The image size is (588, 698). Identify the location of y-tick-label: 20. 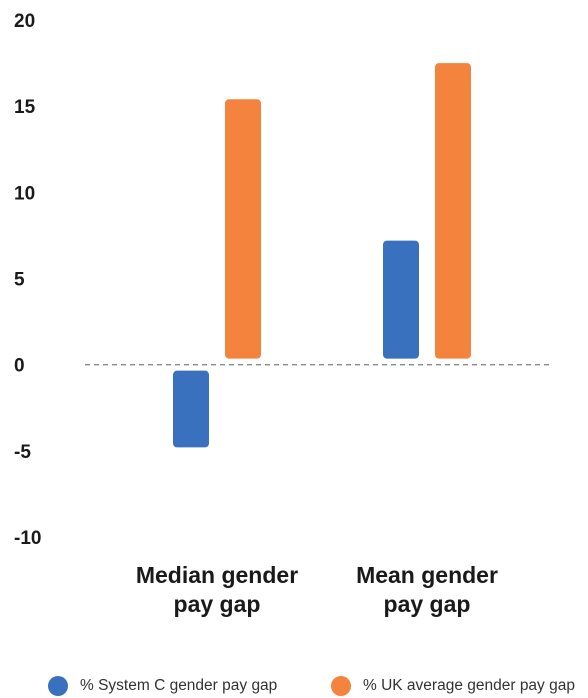
(24, 21).